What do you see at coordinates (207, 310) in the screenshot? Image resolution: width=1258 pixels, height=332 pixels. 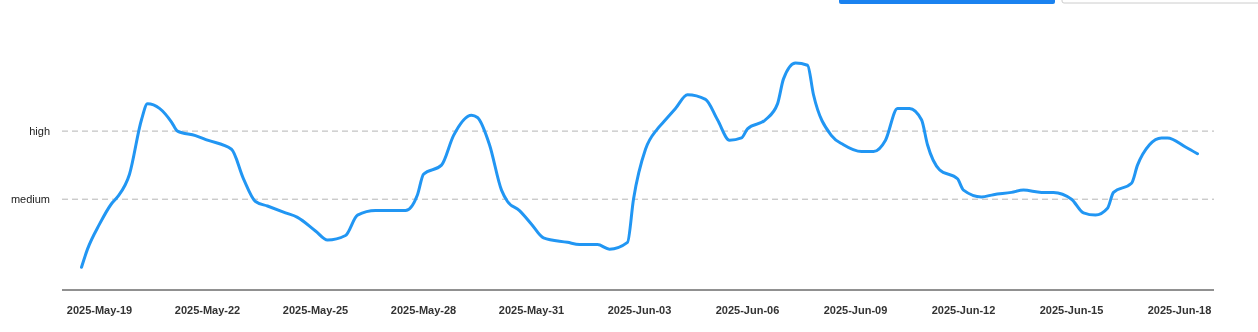 I see `x-tick-label: 2025-May-22` at bounding box center [207, 310].